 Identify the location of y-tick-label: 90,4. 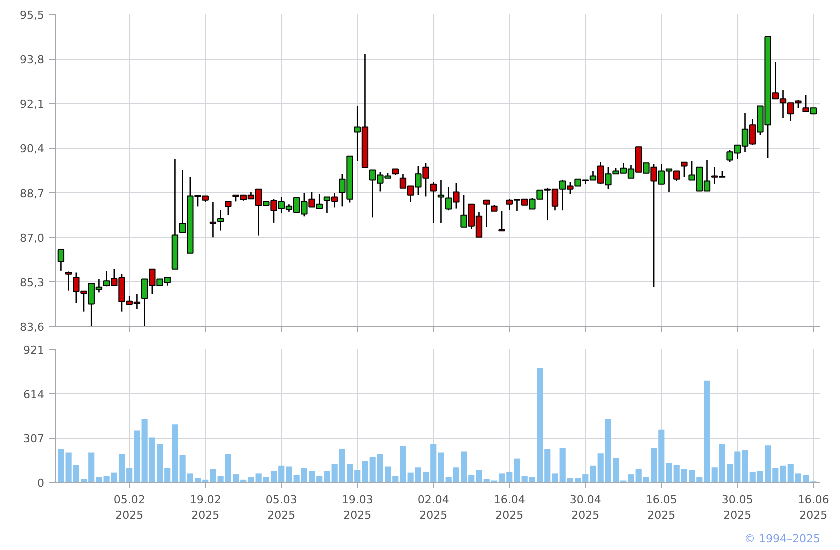
(32, 149).